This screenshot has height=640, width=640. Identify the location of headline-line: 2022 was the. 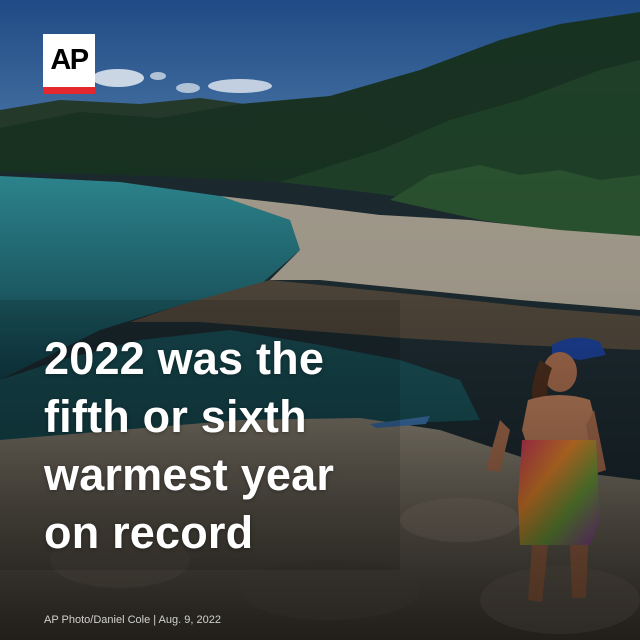
(184, 358).